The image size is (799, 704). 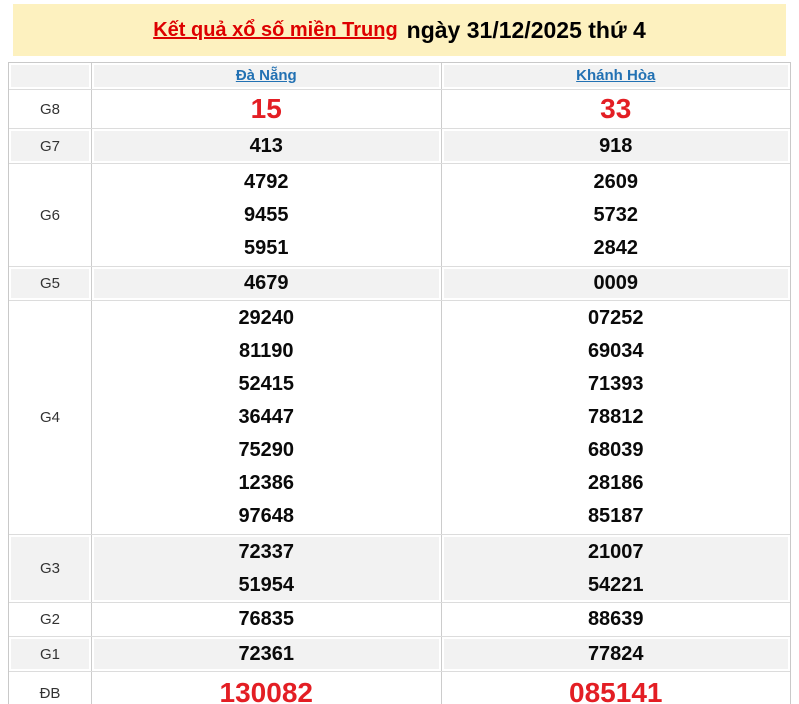 I want to click on result-number: 5951, so click(x=266, y=247).